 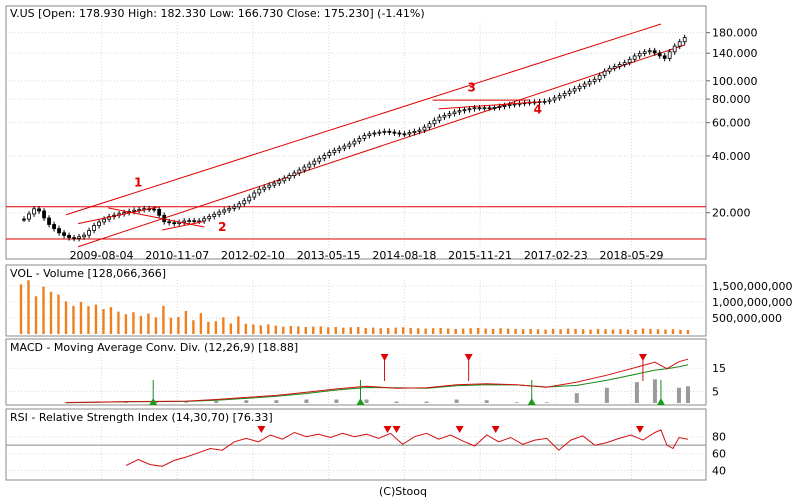 What do you see at coordinates (138, 183) in the screenshot?
I see `trend-annotation-label: 1` at bounding box center [138, 183].